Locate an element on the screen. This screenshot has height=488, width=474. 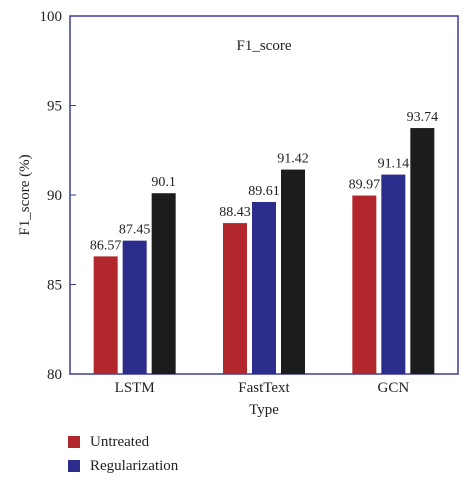
bar-value-label: 89.61 is located at coordinates (264, 191).